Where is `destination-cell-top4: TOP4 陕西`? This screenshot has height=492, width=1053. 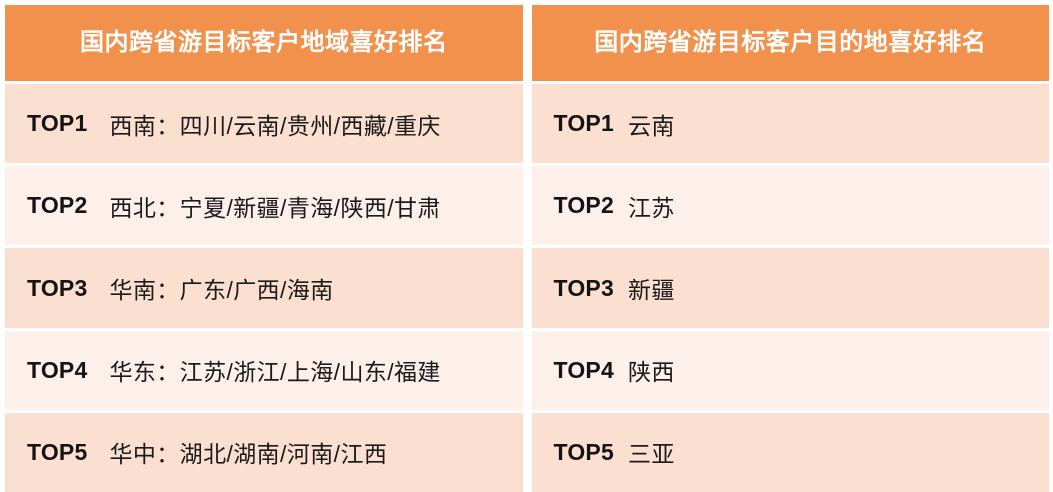 destination-cell-top4: TOP4 陕西 is located at coordinates (790, 370).